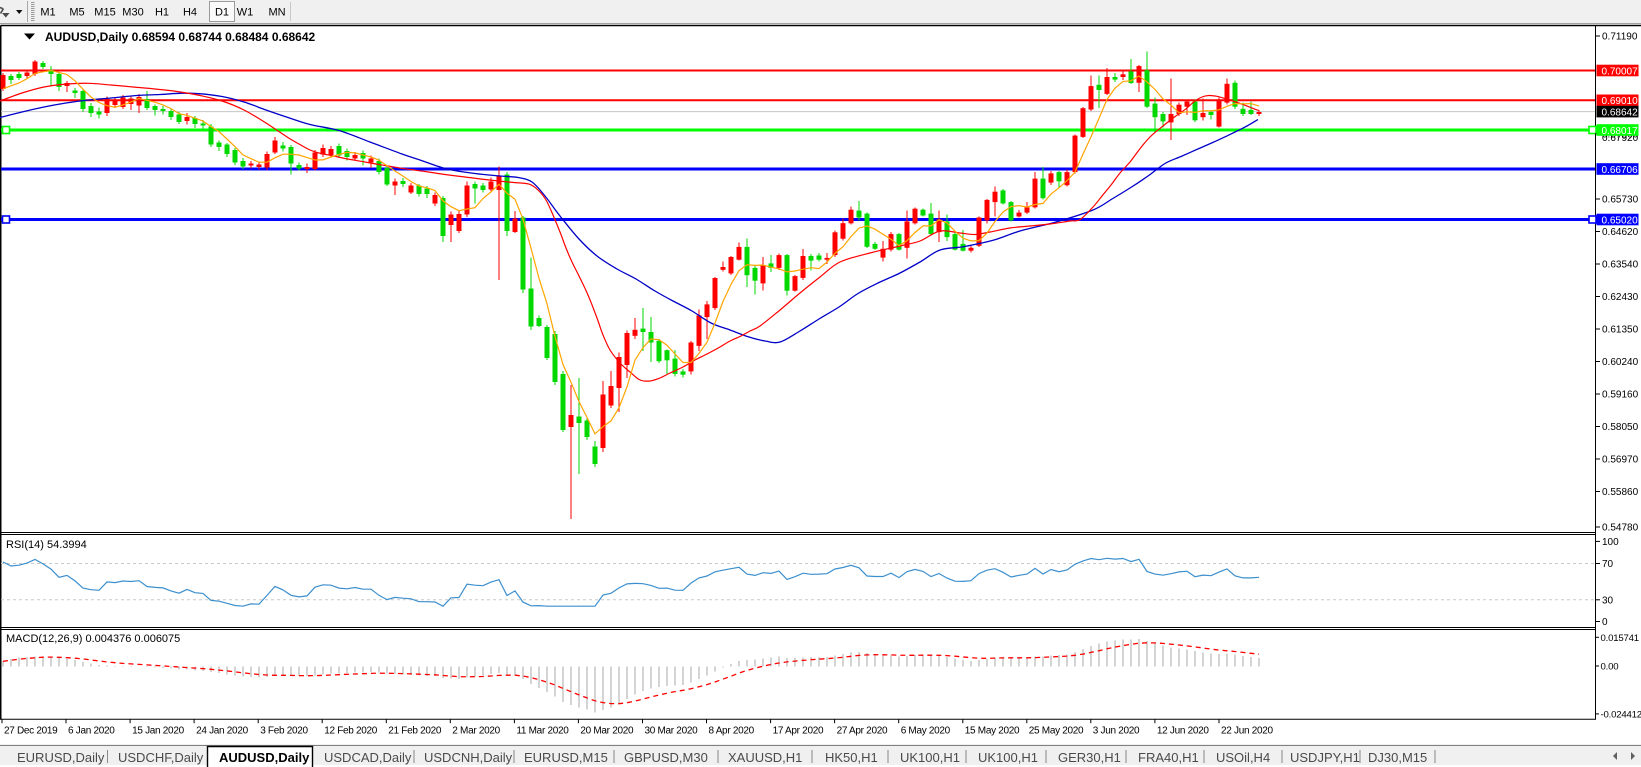  I want to click on svg-text: EURUSD,Daily, so click(61, 757).